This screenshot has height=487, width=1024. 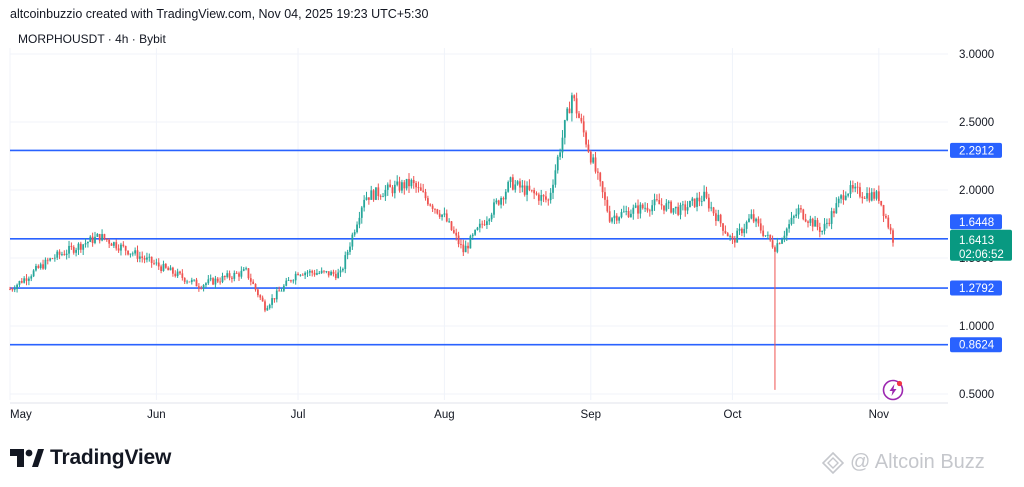 What do you see at coordinates (976, 222) in the screenshot?
I see `level-price-tag: 1.6448` at bounding box center [976, 222].